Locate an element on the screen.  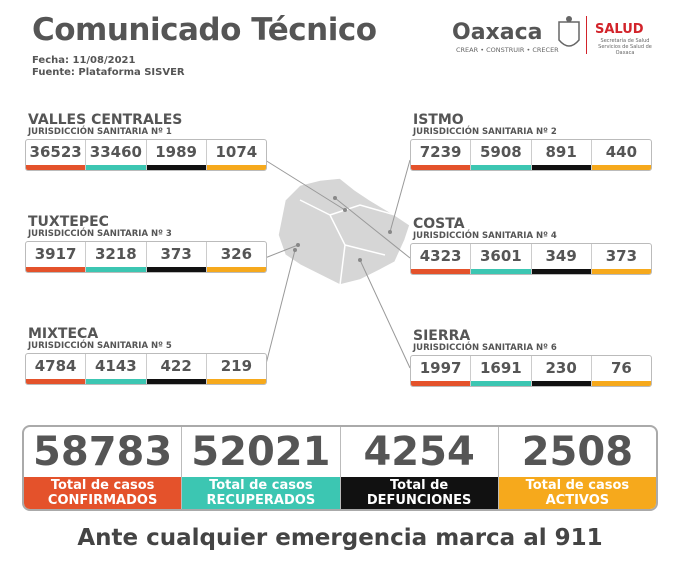
region-value: 4323 is located at coordinates (441, 259).